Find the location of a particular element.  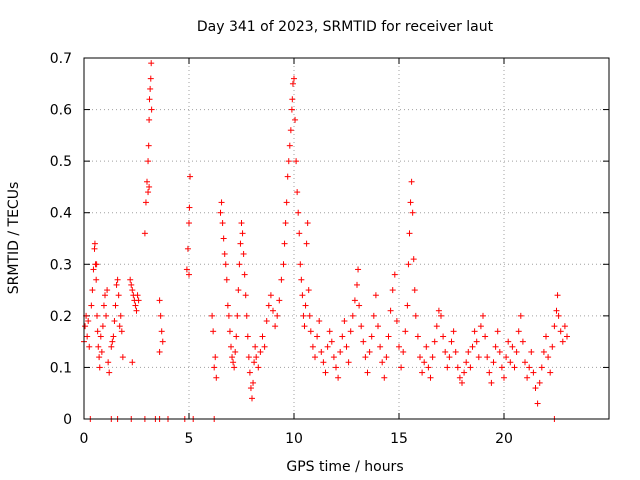

y-tick-label: 0.4 is located at coordinates (61, 214).